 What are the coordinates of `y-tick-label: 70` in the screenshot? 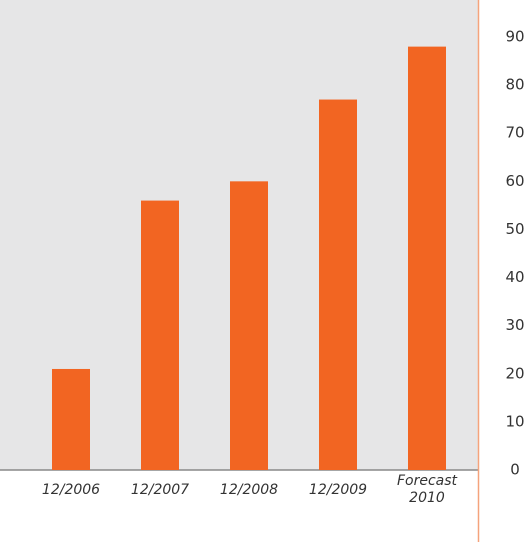 It's located at (514, 133).